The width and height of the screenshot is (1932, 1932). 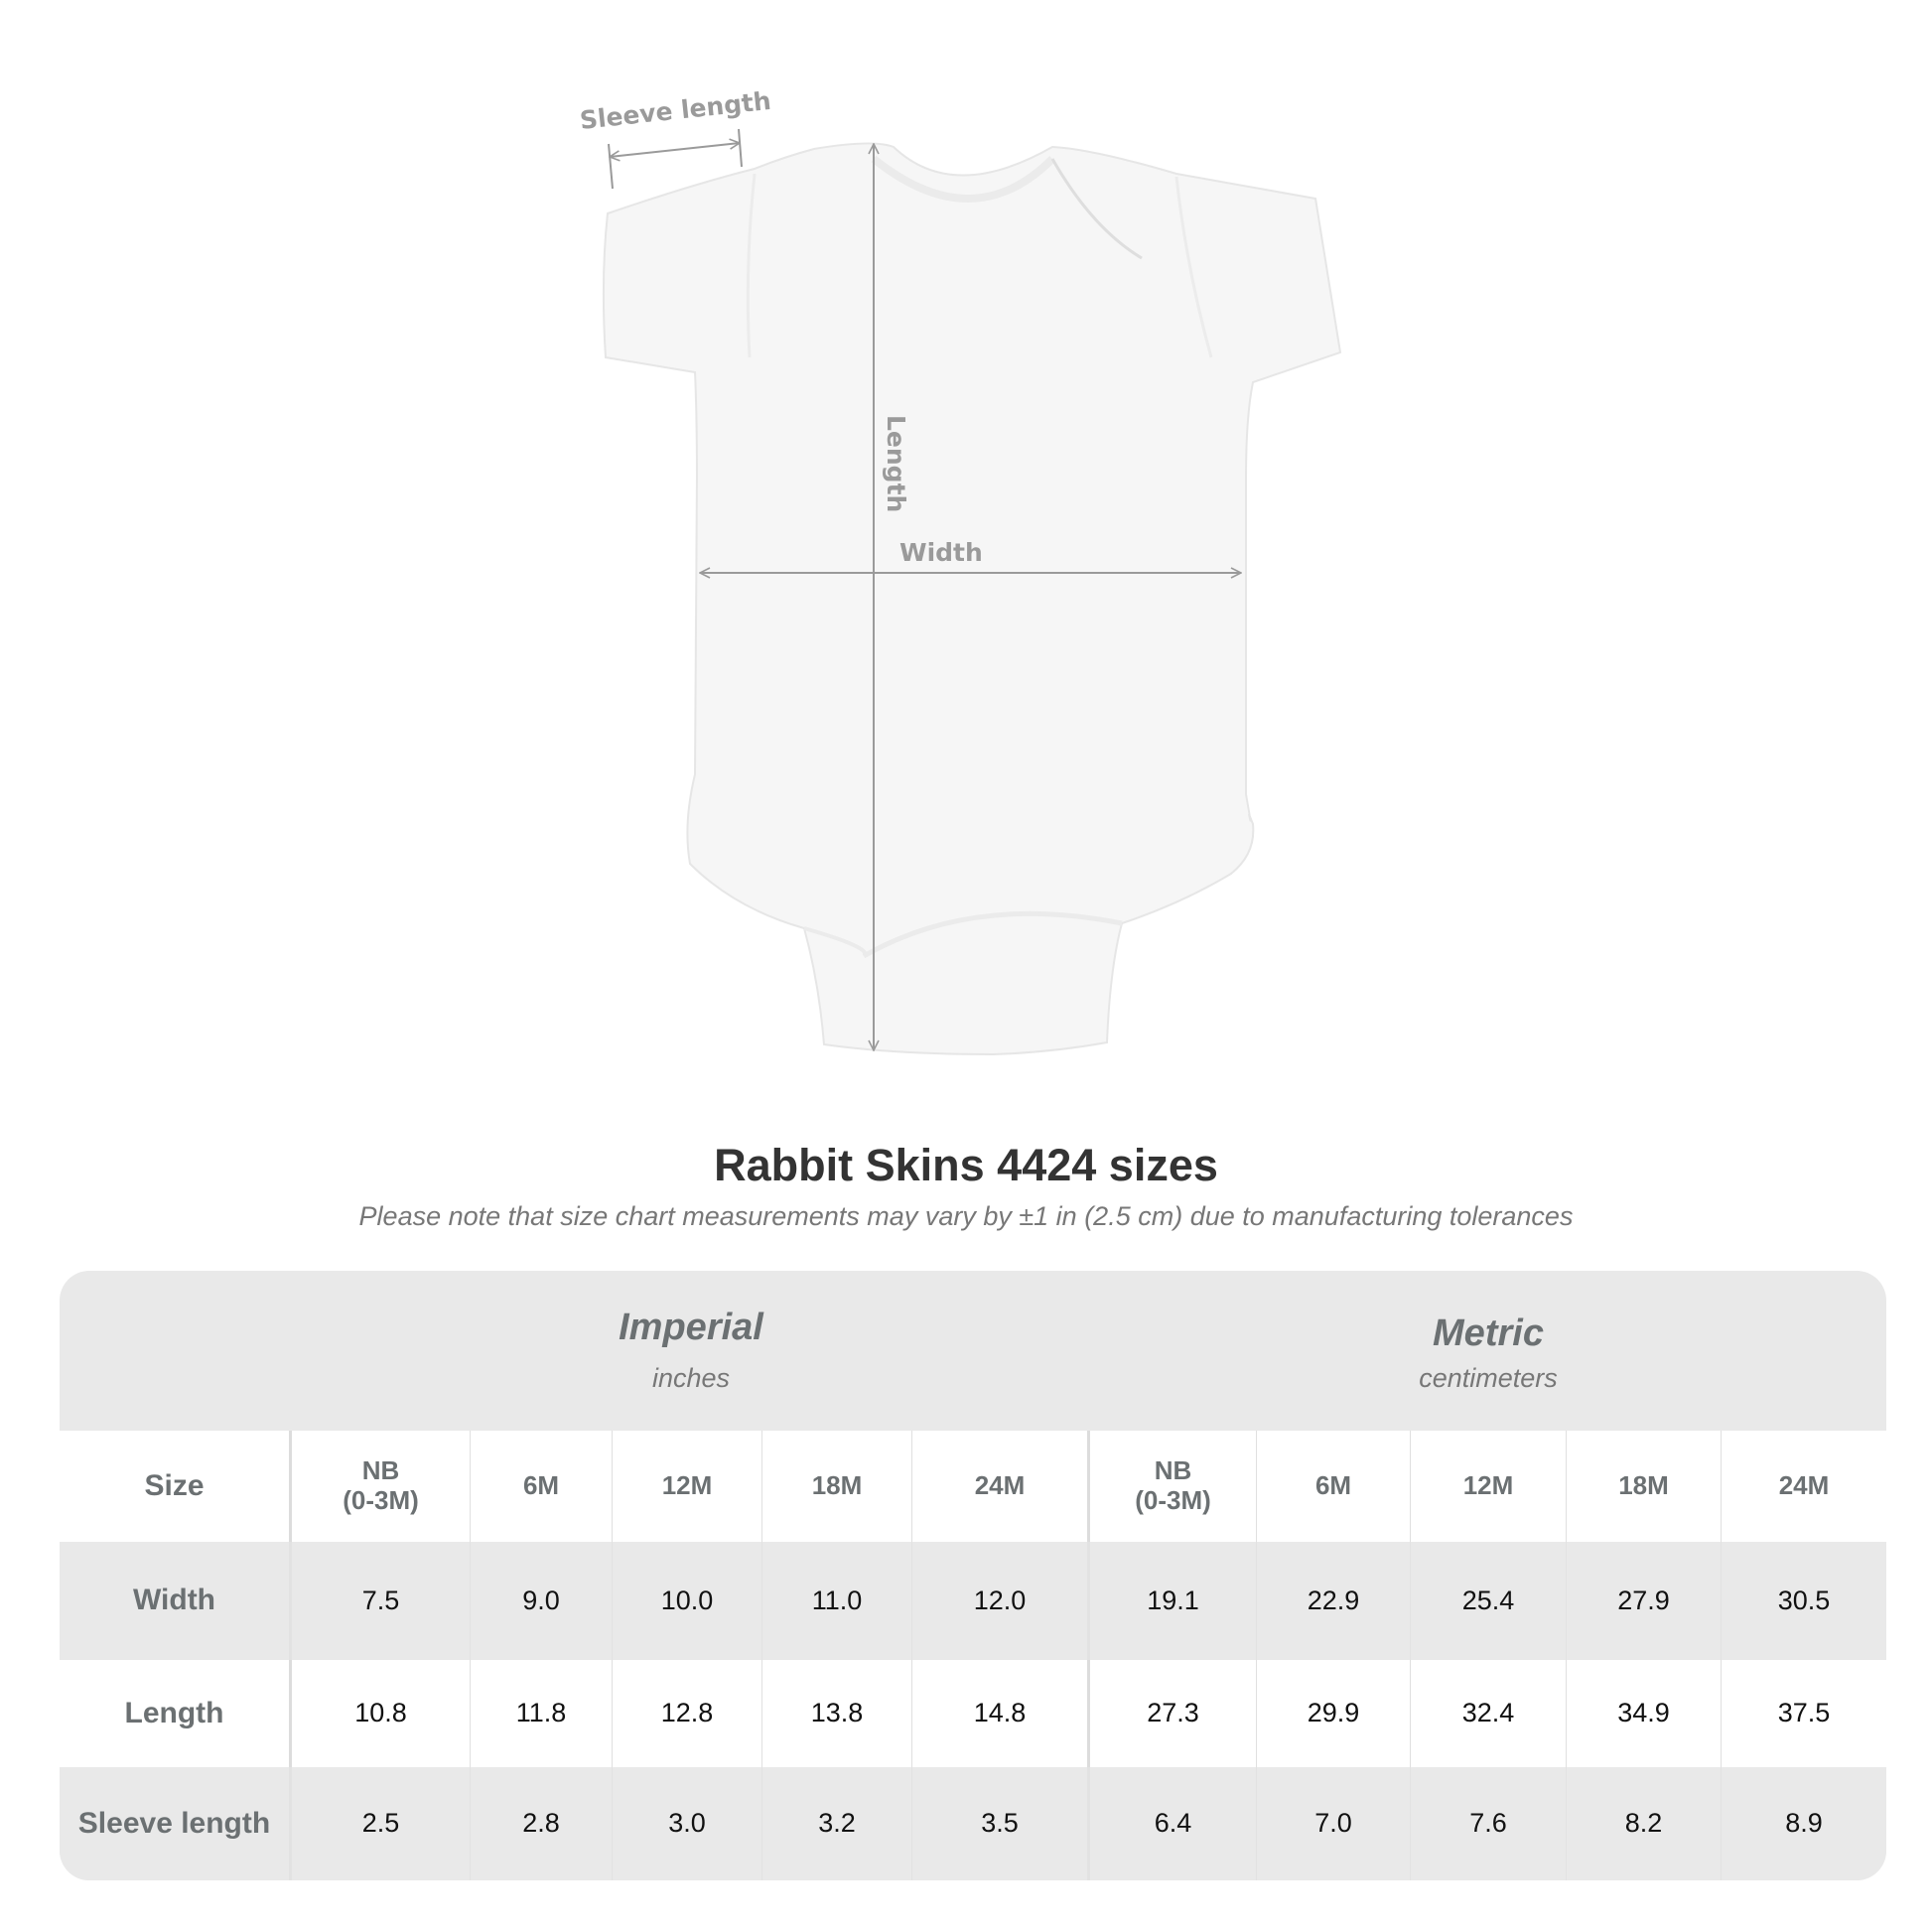 What do you see at coordinates (381, 1714) in the screenshot?
I see `imperial-value: 10.8` at bounding box center [381, 1714].